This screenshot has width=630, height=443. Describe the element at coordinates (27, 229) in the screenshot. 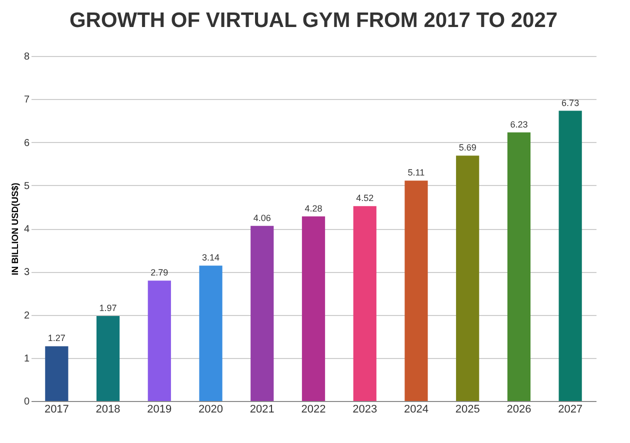

I see `y-tick-label: 4` at that location.